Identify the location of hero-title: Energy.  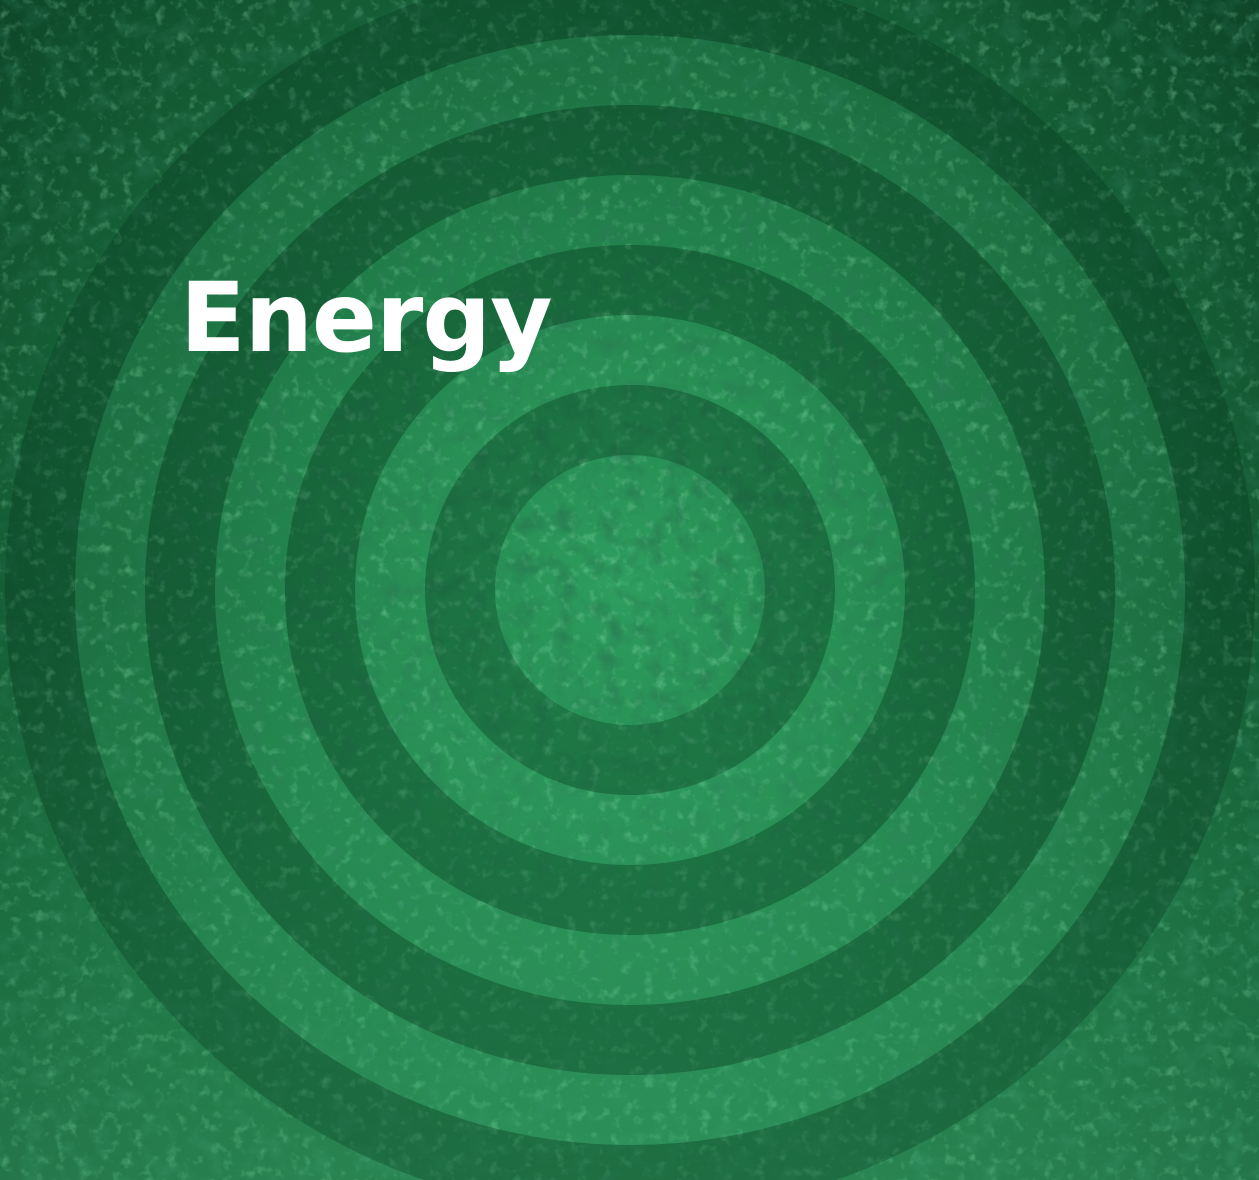
(366, 318).